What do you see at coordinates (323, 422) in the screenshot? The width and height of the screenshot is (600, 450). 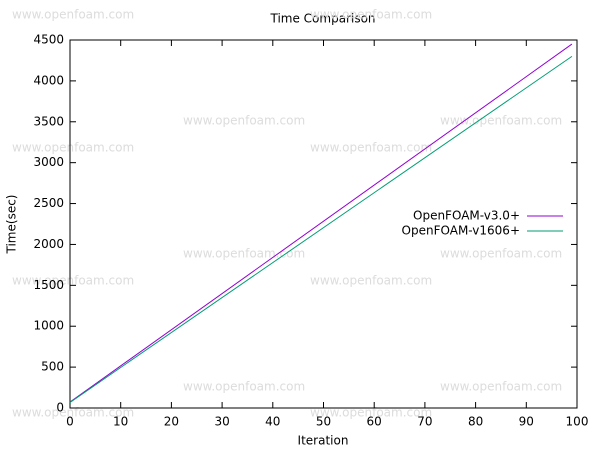 I see `x-tick-label: 50` at bounding box center [323, 422].